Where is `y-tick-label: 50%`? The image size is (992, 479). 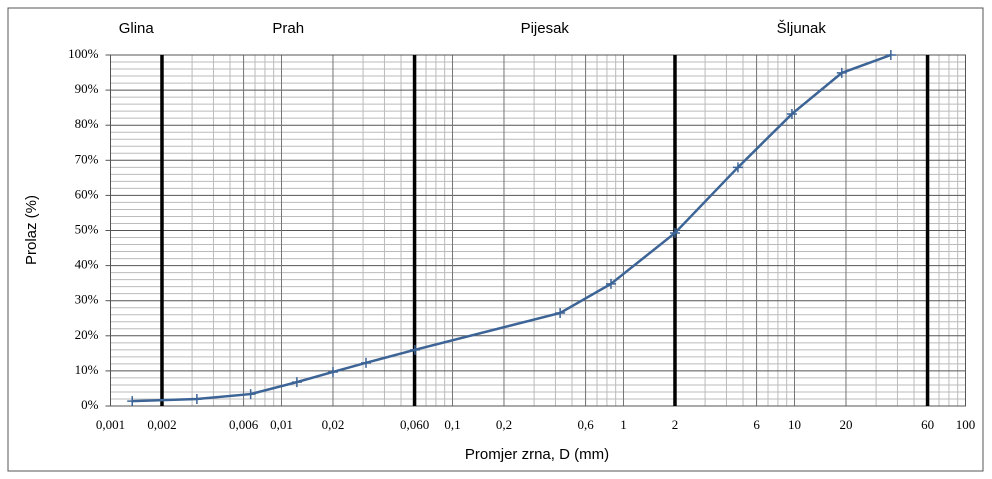 y-tick-label: 50% is located at coordinates (87, 228).